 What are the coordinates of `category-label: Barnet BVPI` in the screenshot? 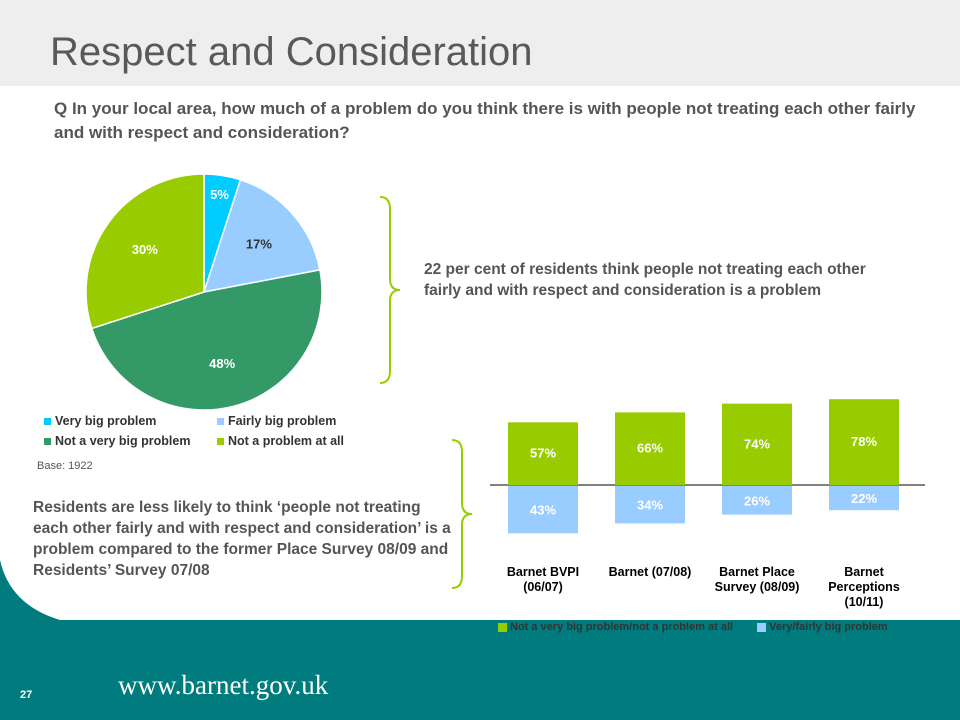 It's located at (543, 572).